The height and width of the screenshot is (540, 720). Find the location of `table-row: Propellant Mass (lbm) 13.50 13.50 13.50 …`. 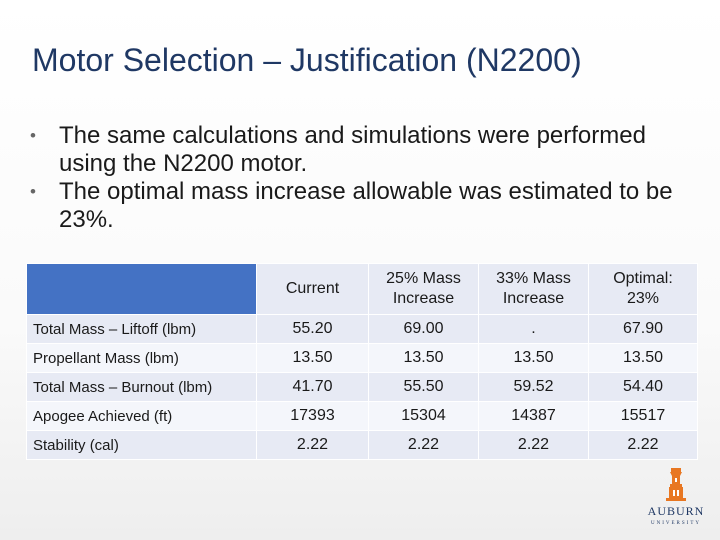

table-row: Propellant Mass (lbm) 13.50 13.50 13.50 … is located at coordinates (362, 358).